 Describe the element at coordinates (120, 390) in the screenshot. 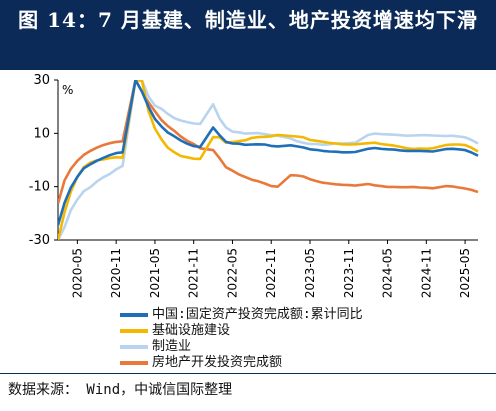

I see `data-source-note: 数据来源： Wind，中诚信国际整理` at that location.